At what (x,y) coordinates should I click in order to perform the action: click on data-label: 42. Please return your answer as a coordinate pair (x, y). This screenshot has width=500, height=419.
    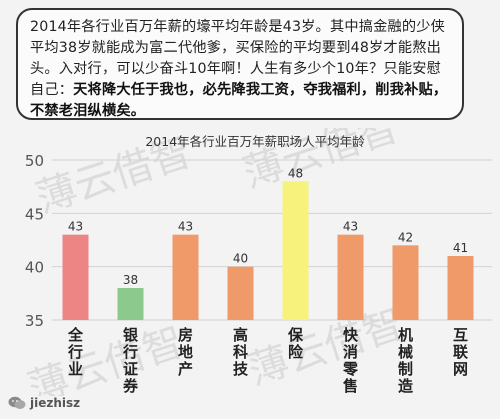
    Looking at the image, I should click on (405, 237).